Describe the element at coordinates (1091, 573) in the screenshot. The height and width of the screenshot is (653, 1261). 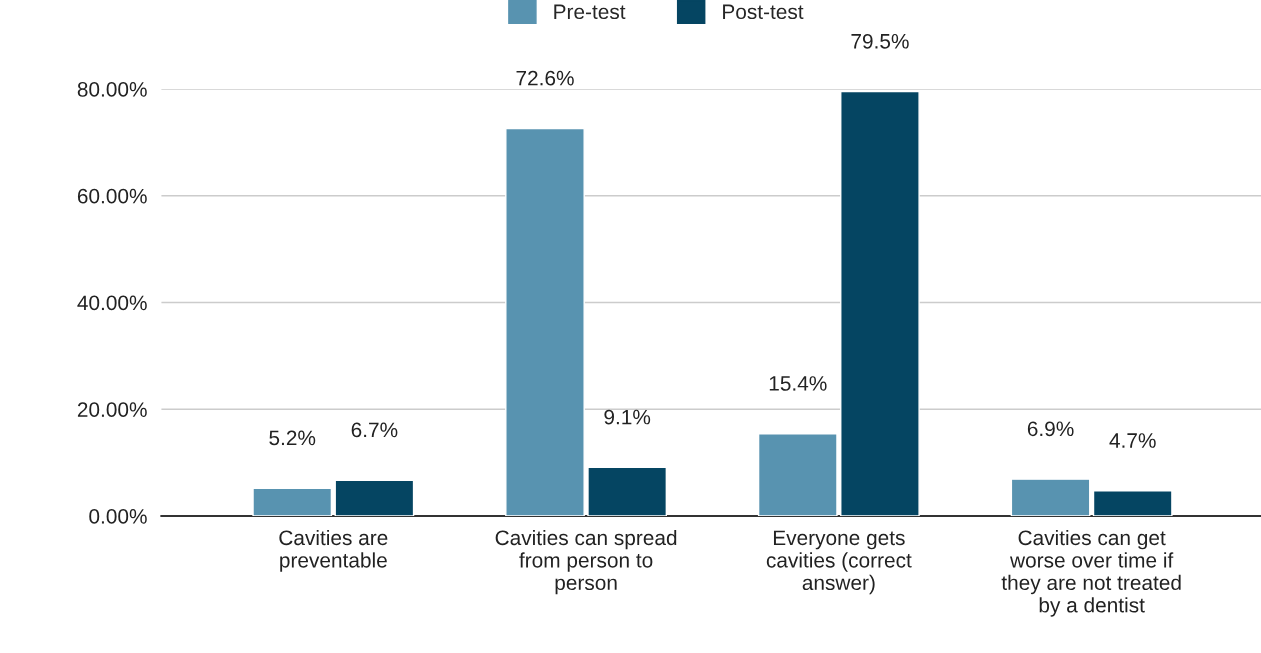
I see `x-tick-label: Cavities can get worse over time if they are not treated by a dentist` at that location.